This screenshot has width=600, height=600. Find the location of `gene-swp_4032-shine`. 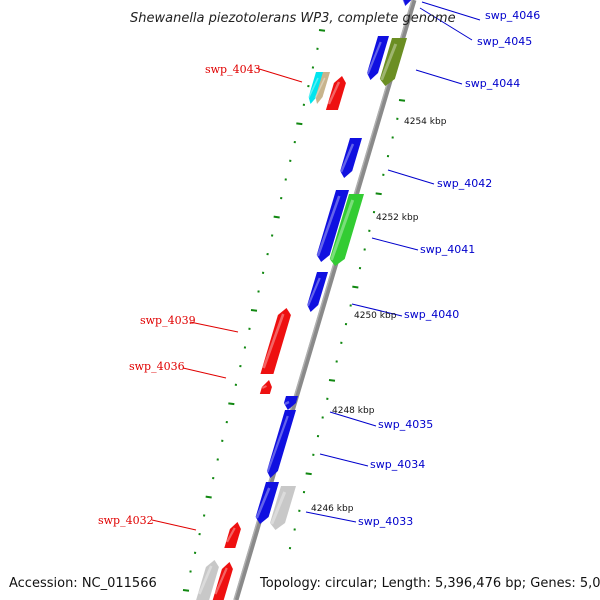

gene-swp_4032-shine is located at coordinates (231, 535).